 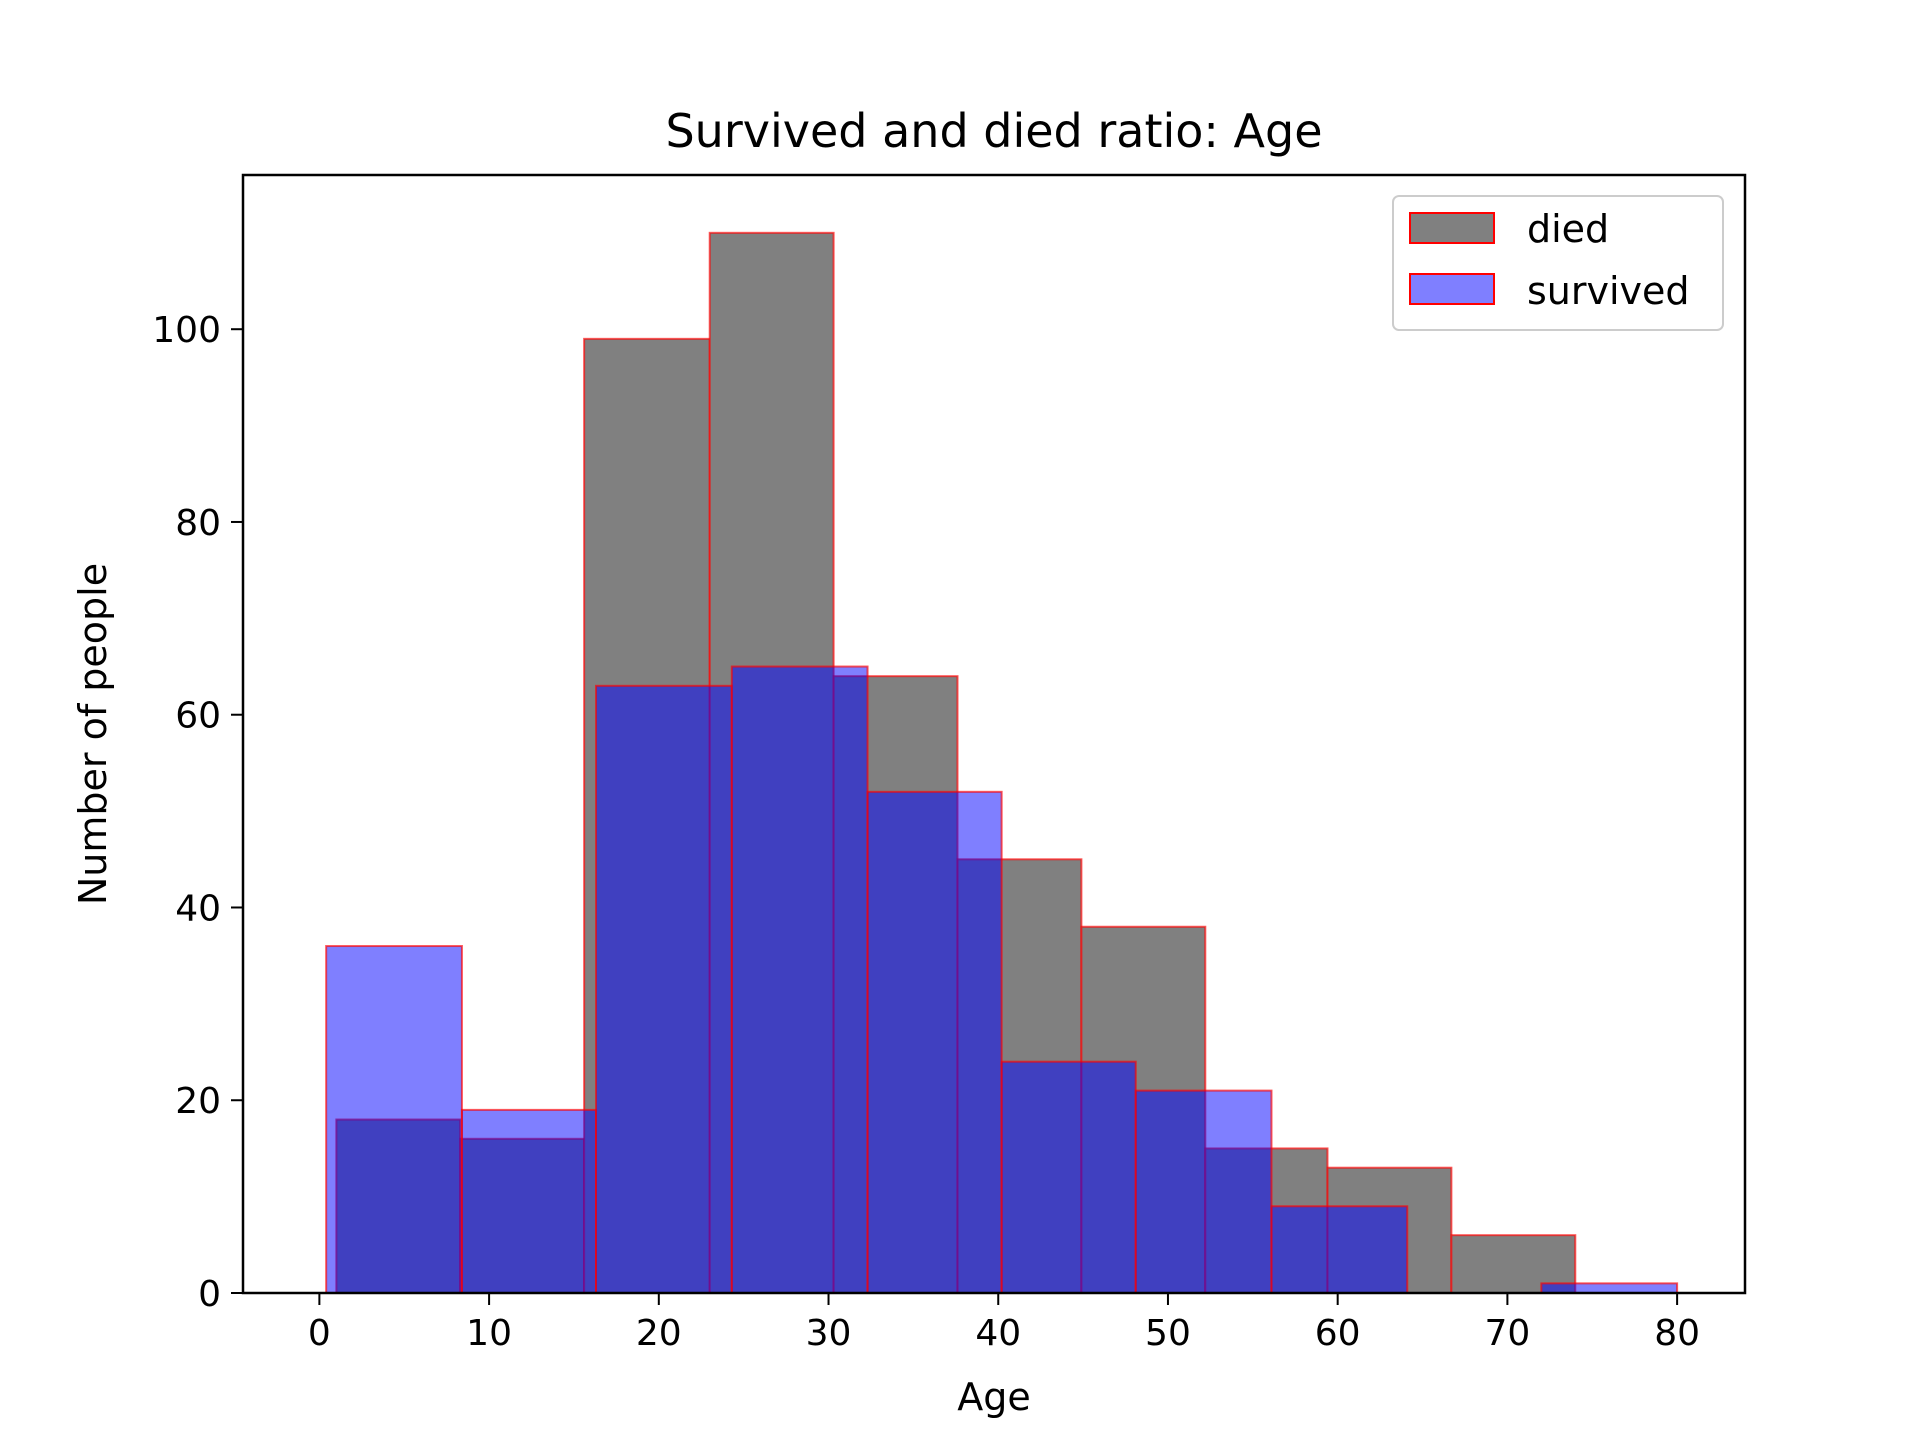 I want to click on y-tick-label: 20, so click(x=198, y=1101).